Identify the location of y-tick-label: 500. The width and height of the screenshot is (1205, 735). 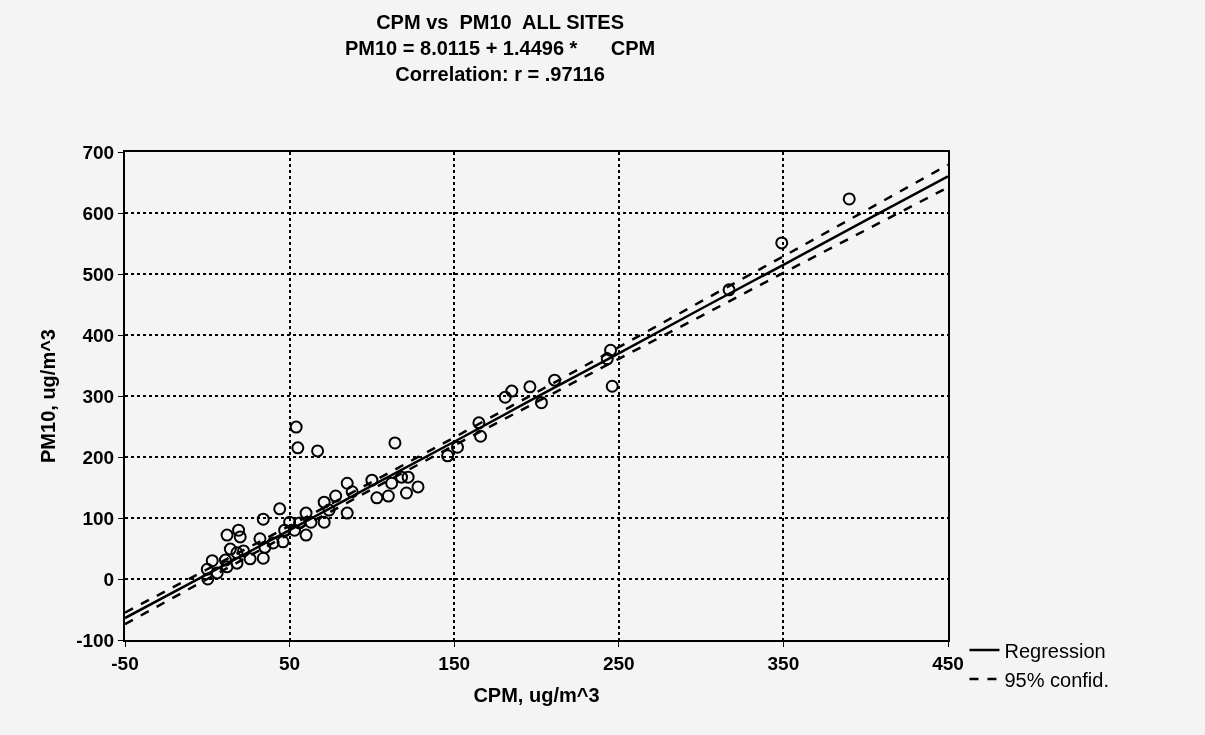
(98, 274).